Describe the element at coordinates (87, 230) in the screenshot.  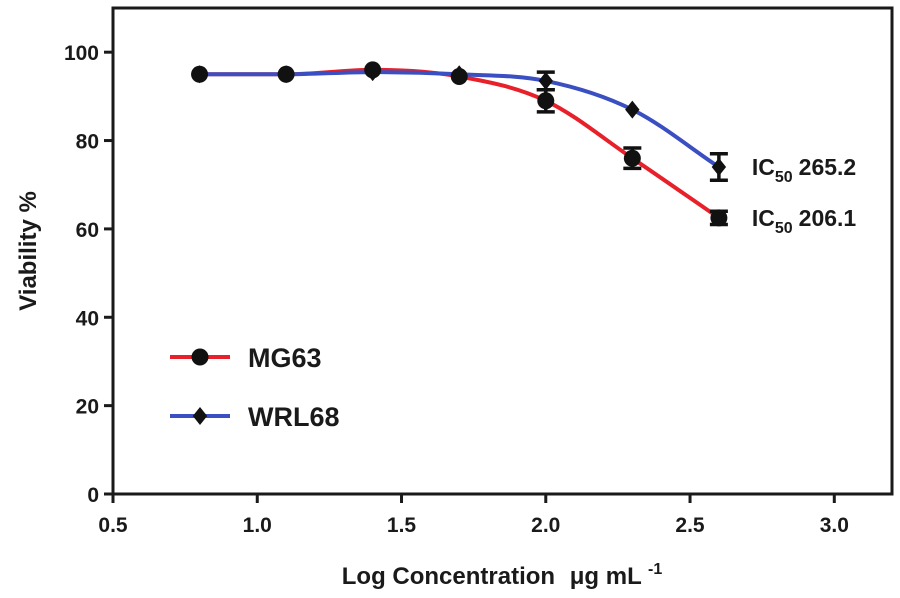
I see `y-tick-label: 60` at that location.